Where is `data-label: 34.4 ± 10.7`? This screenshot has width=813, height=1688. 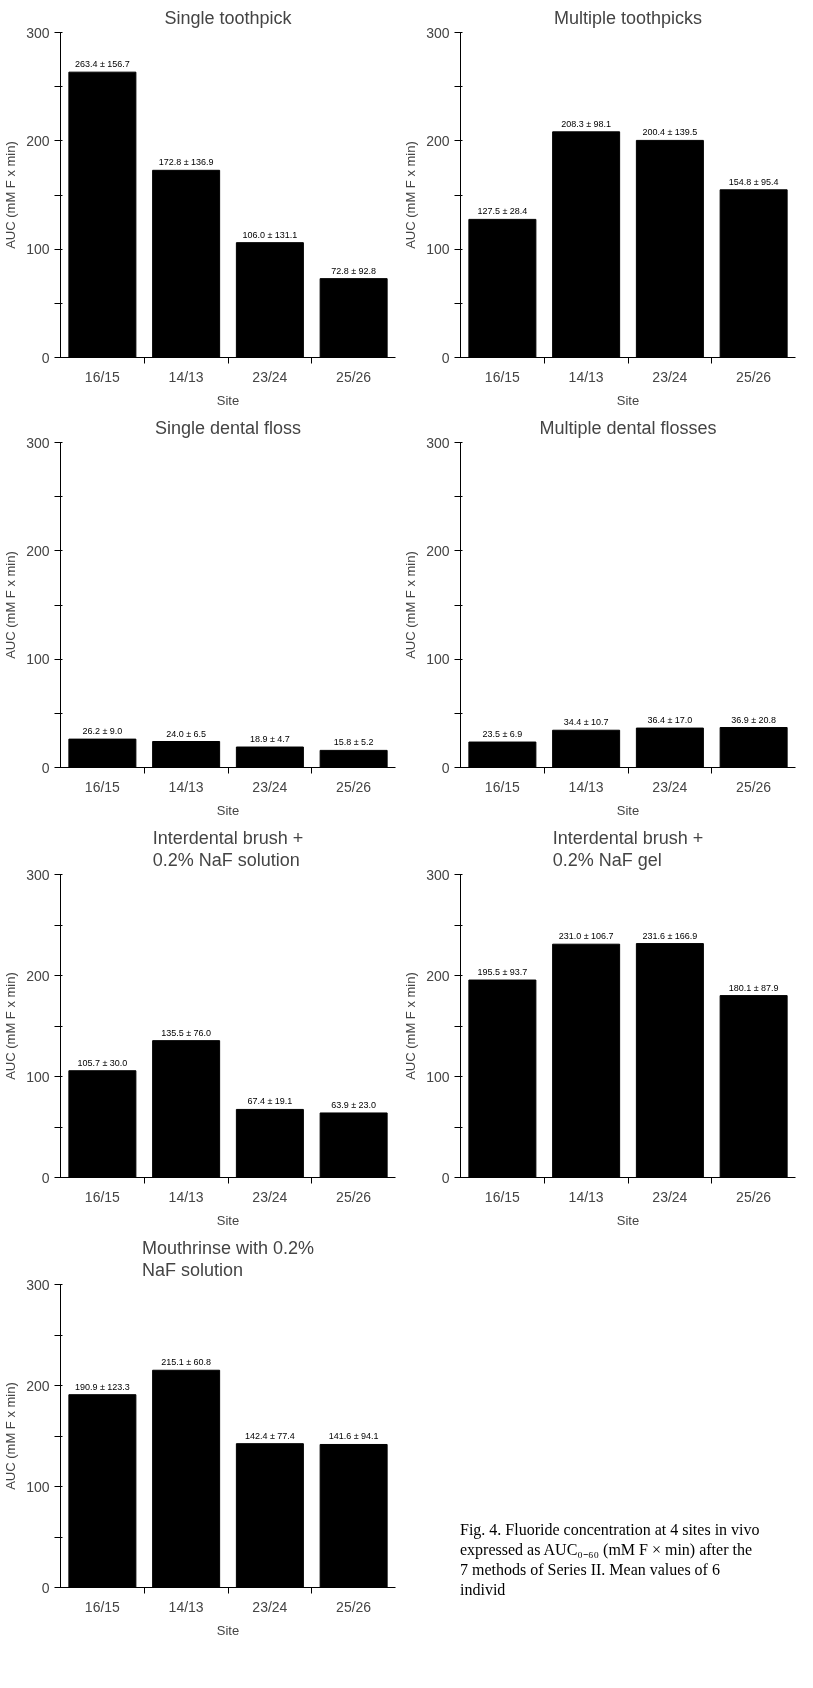
data-label: 34.4 ± 10.7 is located at coordinates (586, 722).